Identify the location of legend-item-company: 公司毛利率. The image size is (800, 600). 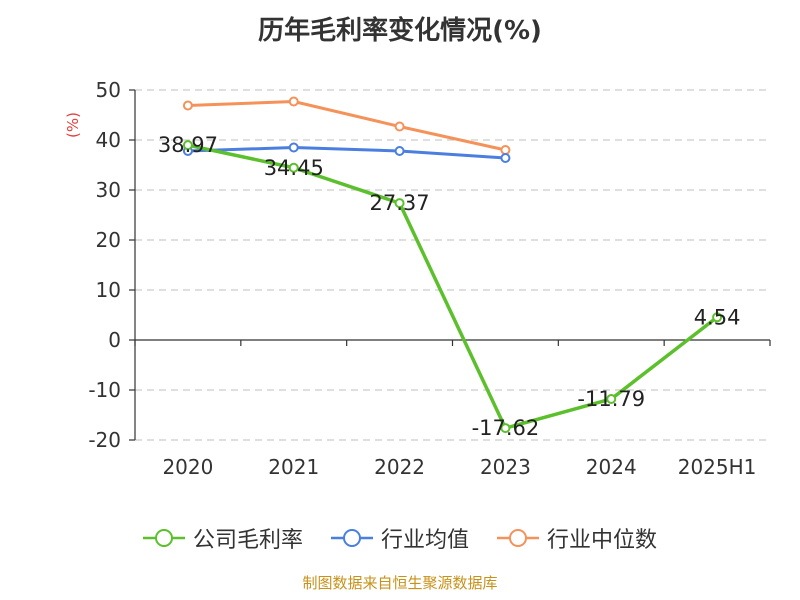
(222, 538).